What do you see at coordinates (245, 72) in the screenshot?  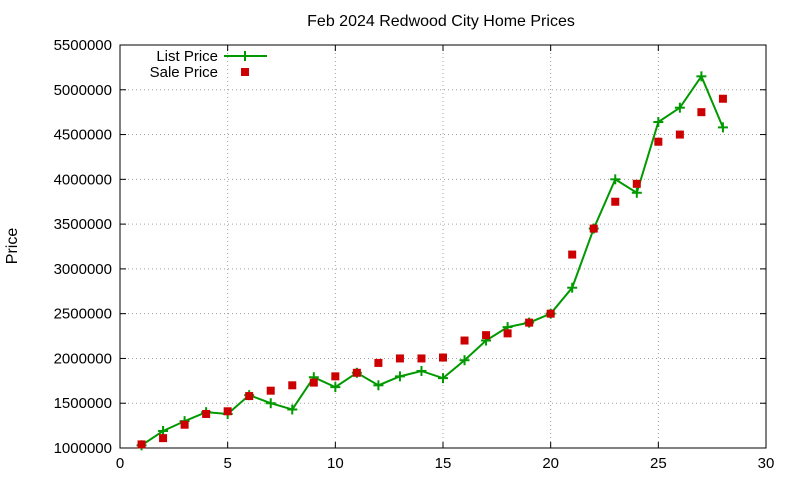 I see `legend-square-swatch` at bounding box center [245, 72].